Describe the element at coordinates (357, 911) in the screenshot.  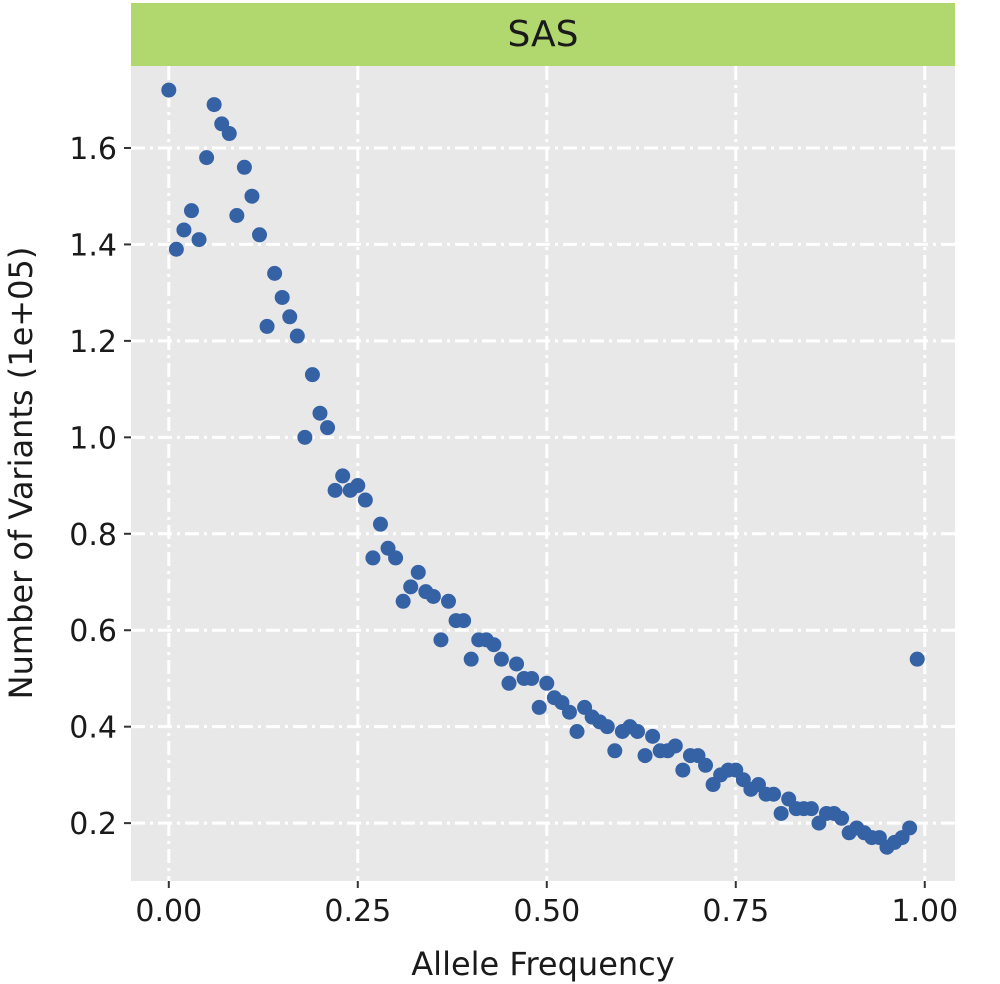
I see `x-tick-label: 0.25` at that location.